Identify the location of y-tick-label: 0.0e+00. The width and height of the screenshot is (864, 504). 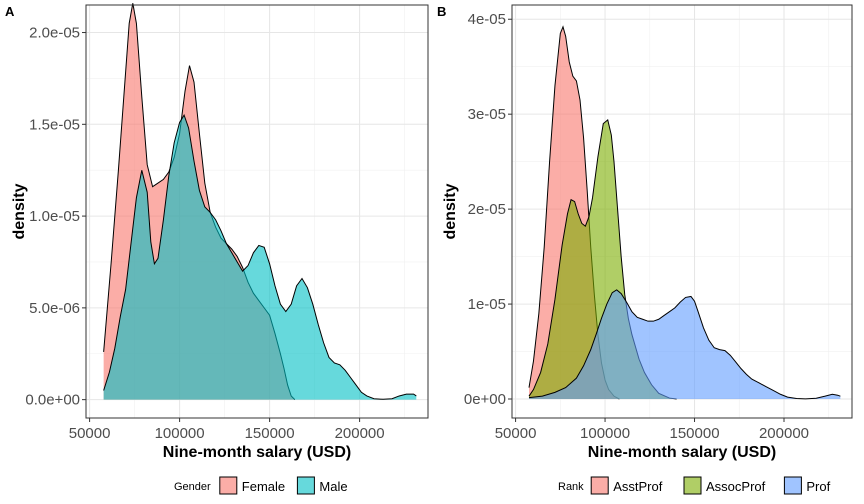
(52, 400).